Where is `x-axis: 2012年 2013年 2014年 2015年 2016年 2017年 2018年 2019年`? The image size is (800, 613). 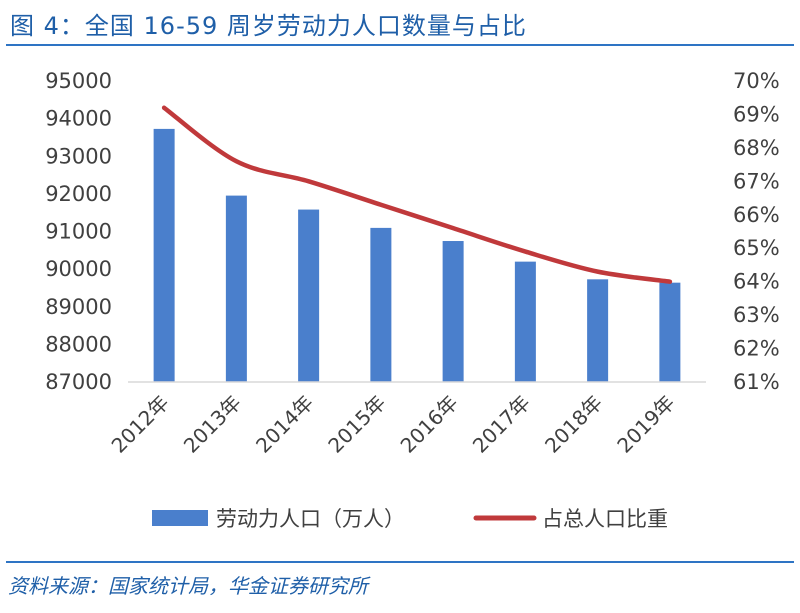 x-axis: 2012年 2013年 2014年 2015年 2016年 2017年 2018年 2019年 is located at coordinates (393, 424).